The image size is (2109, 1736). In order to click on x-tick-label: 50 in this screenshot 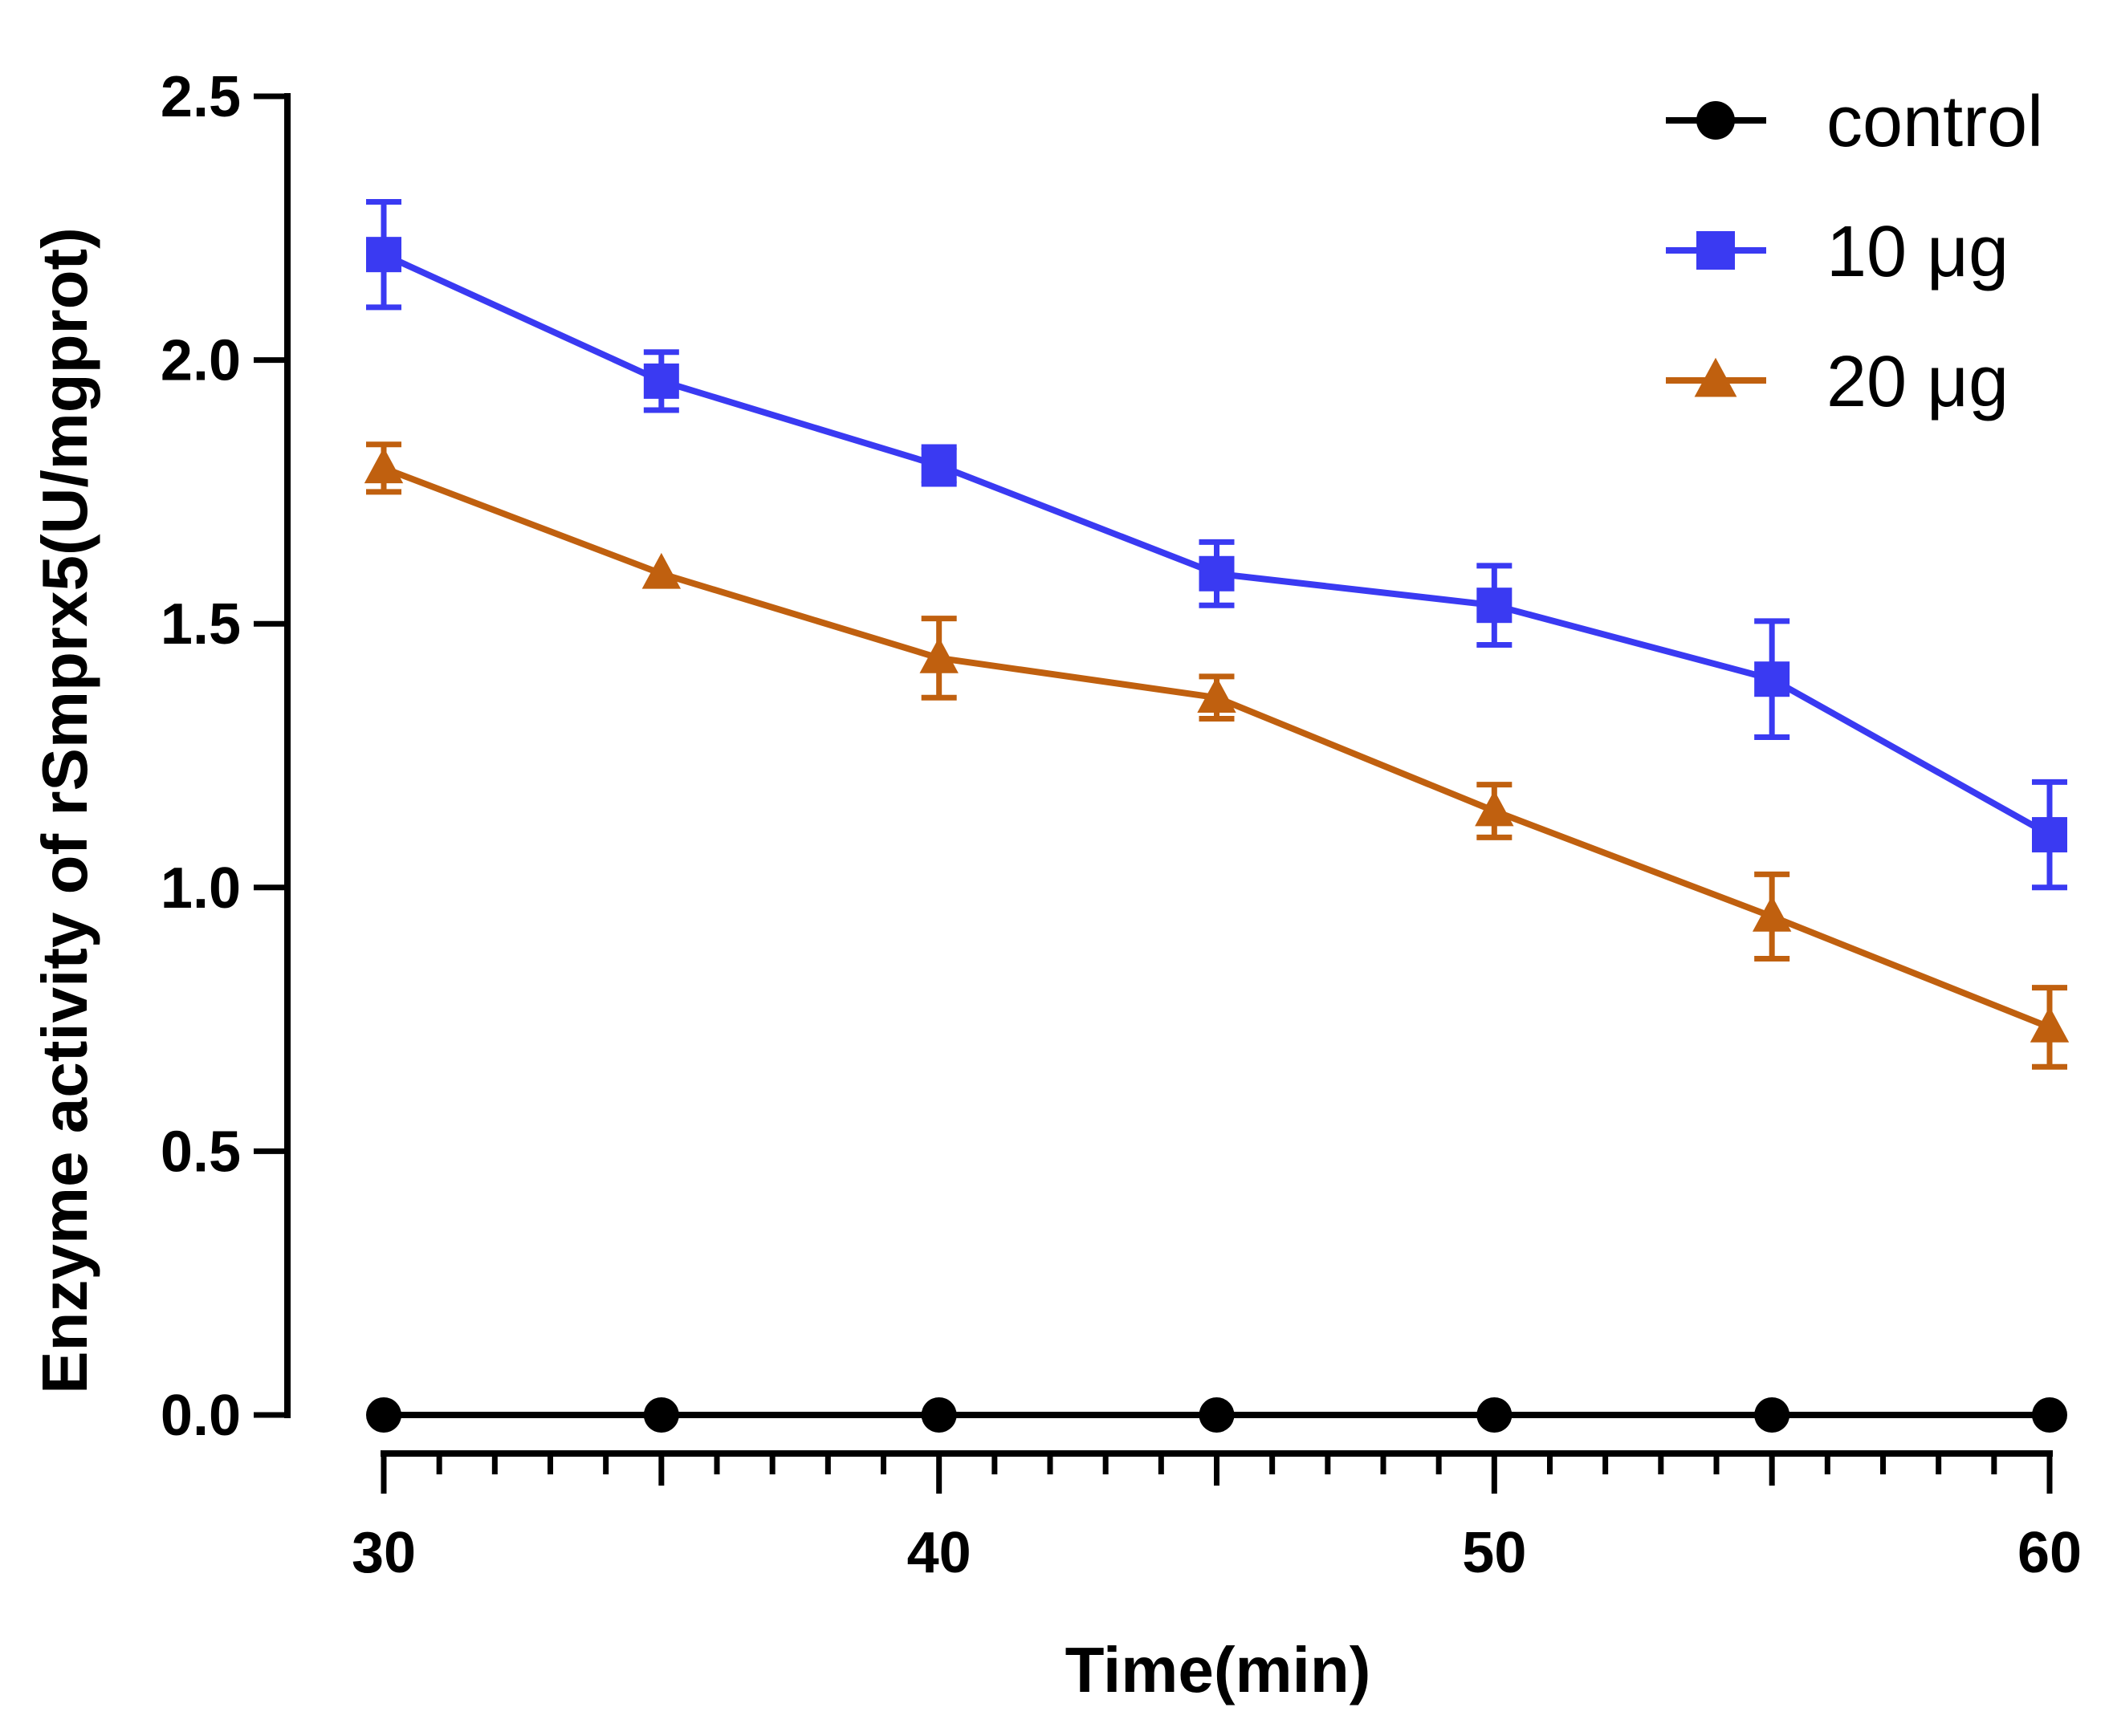, I will do `click(1494, 1553)`.